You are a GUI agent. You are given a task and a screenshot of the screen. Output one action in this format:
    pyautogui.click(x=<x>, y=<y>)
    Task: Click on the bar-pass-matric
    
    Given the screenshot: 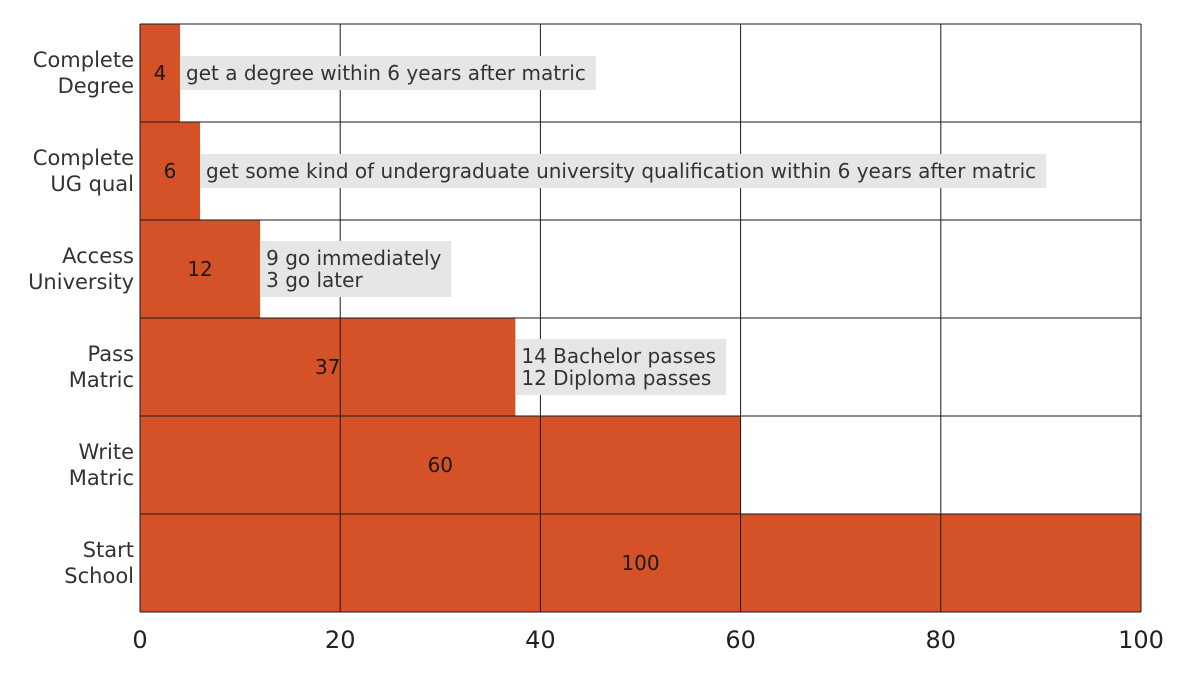 What is the action you would take?
    pyautogui.click(x=328, y=367)
    